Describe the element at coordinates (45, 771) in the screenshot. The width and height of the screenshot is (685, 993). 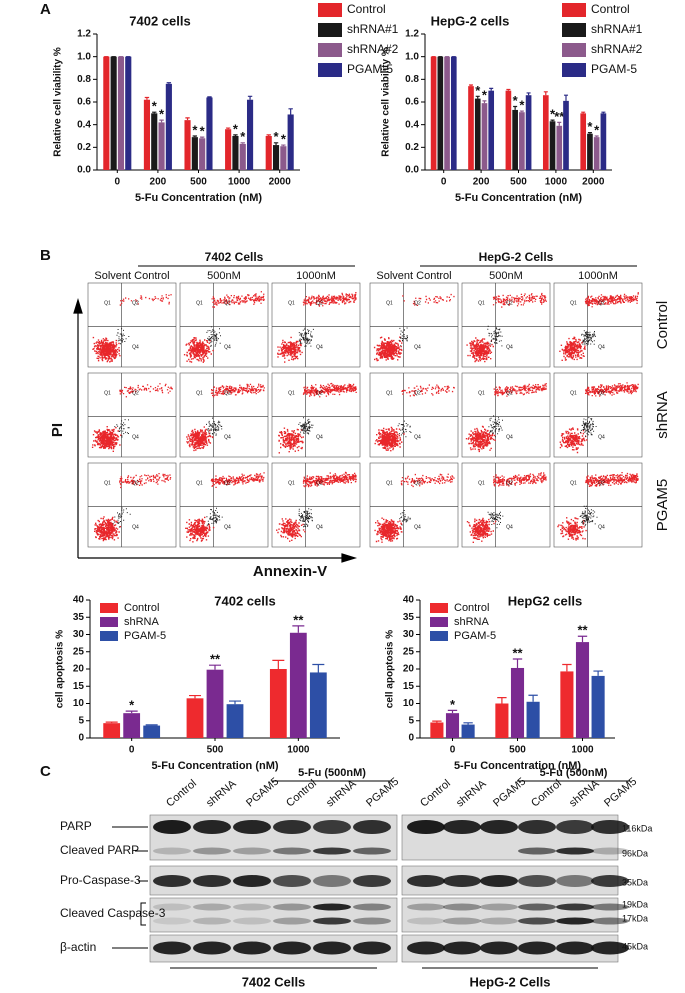
I see `panel-label: C` at that location.